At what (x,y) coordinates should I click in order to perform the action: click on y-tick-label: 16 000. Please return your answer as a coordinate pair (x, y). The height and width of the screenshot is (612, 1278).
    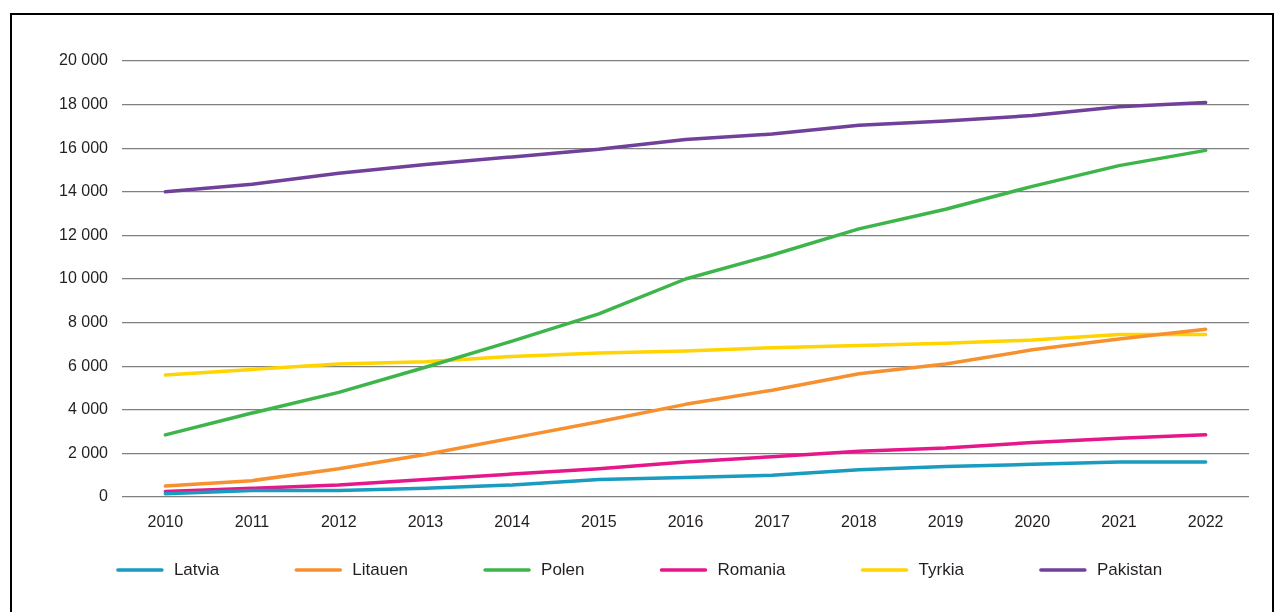
    Looking at the image, I should click on (84, 147).